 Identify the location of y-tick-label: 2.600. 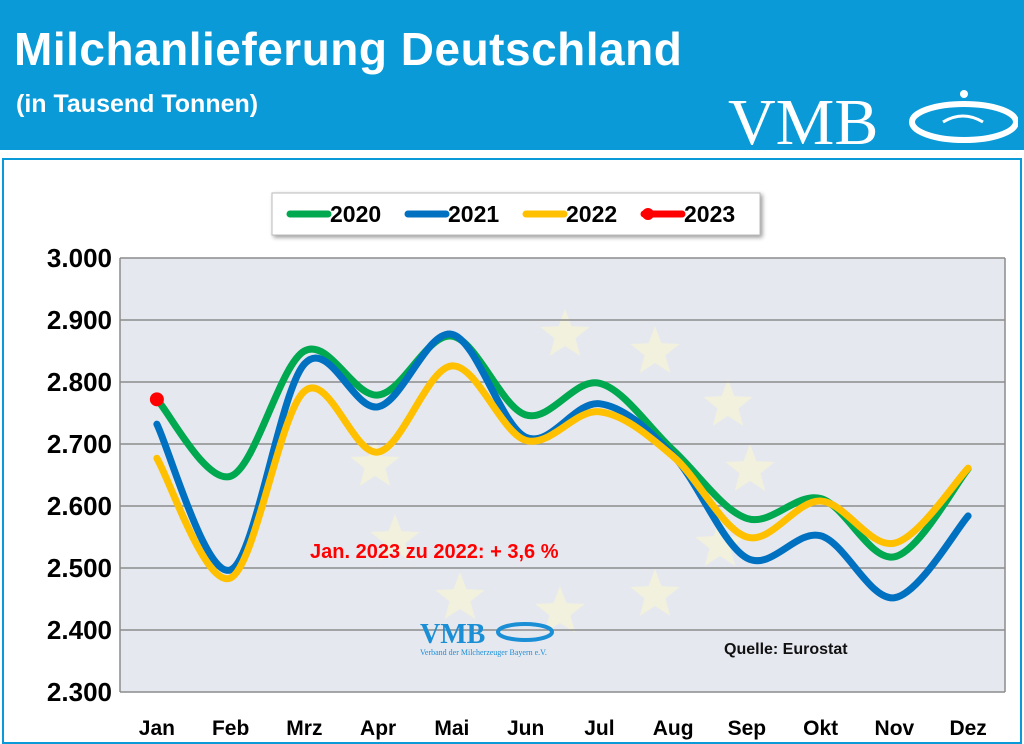
(79, 506).